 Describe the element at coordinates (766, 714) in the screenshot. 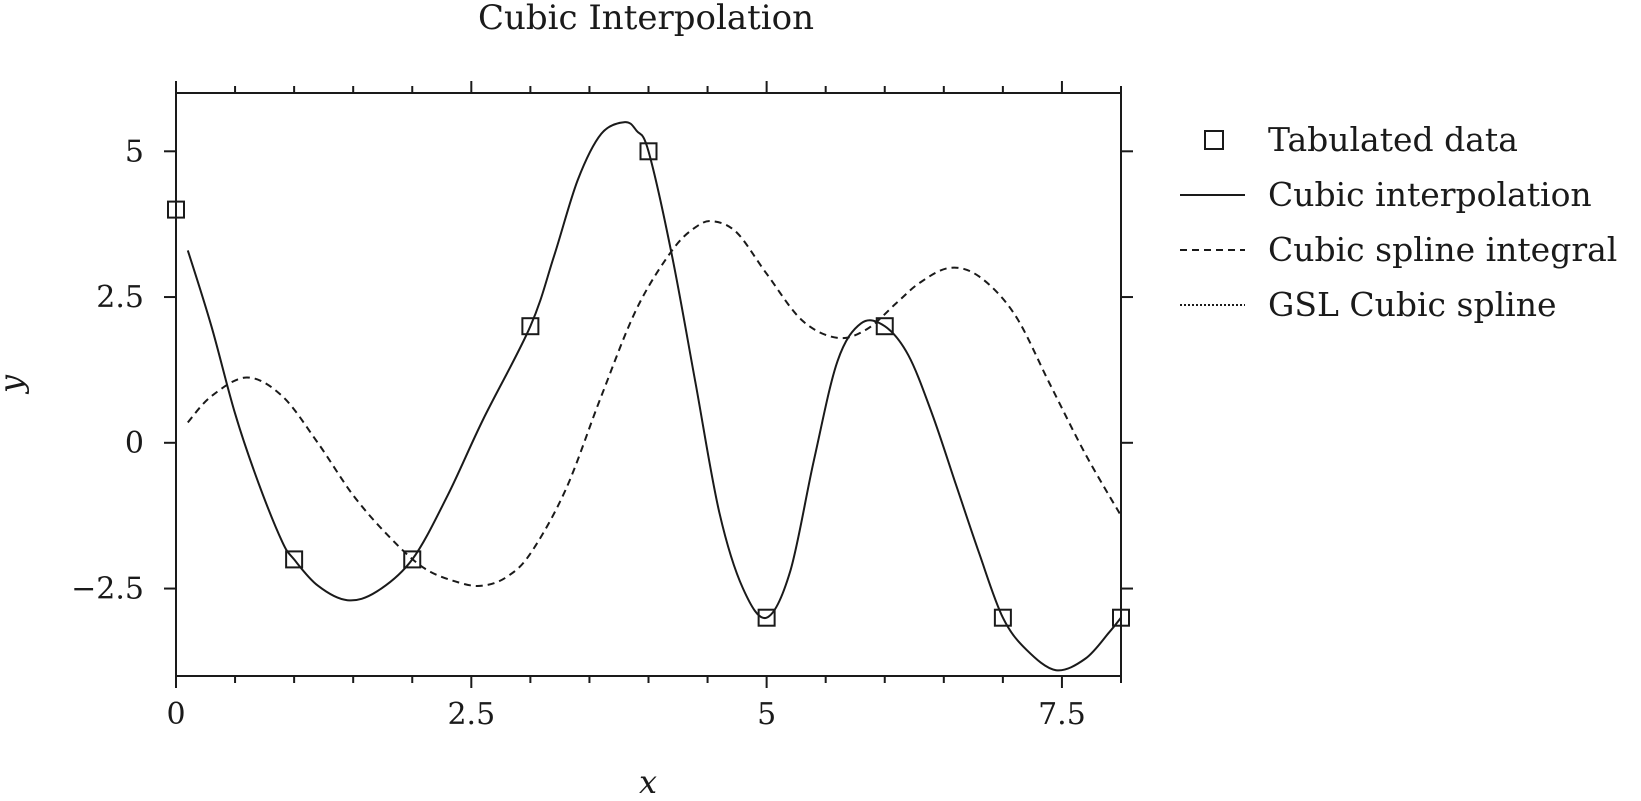

I see `x-tick-label: 5` at that location.